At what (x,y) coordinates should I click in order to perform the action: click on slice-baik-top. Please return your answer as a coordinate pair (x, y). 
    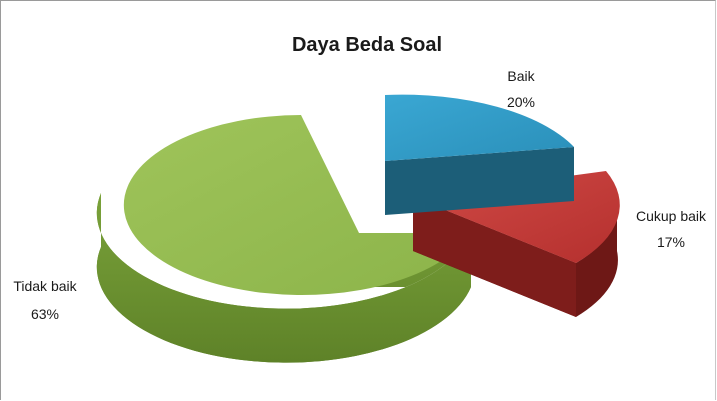
    Looking at the image, I should click on (479, 127).